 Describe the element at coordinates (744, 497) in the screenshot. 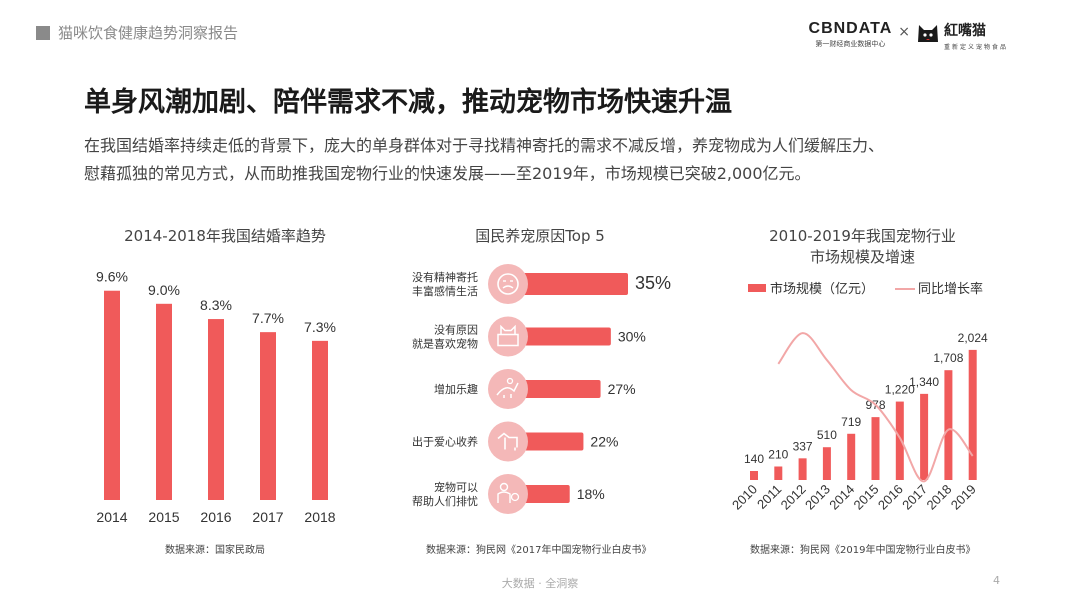

I see `market-year-label: 2010` at that location.